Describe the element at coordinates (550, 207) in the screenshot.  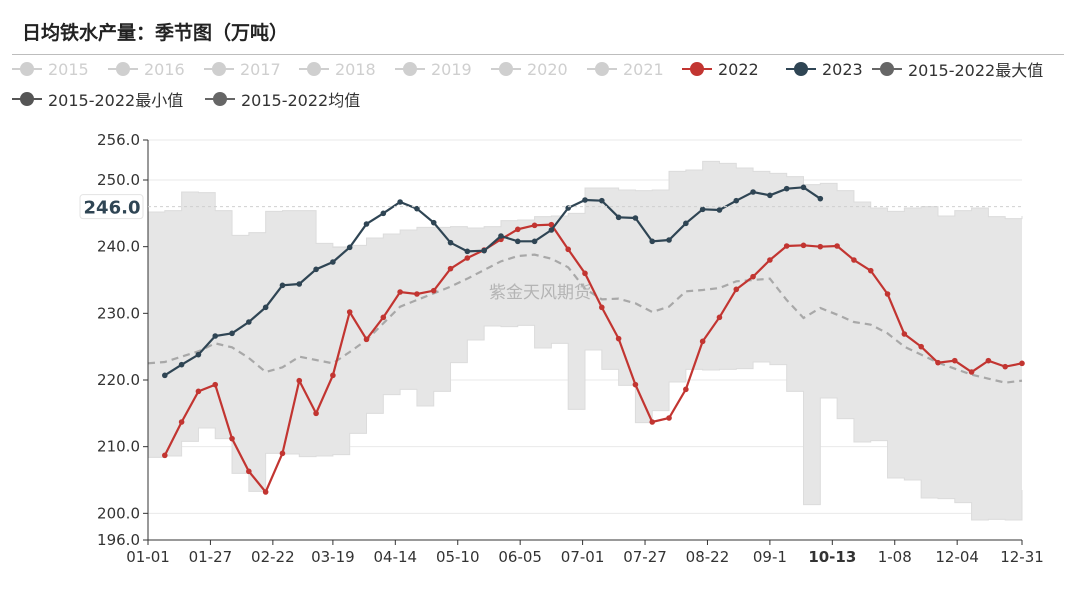
I see `y-pointer: 246.0` at that location.